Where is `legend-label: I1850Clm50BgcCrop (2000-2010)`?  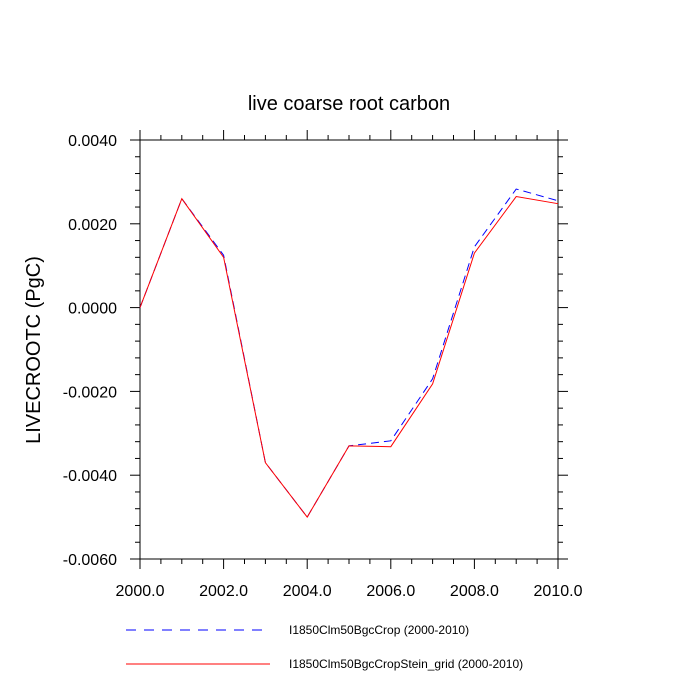
legend-label: I1850Clm50BgcCrop (2000-2010) is located at coordinates (379, 630).